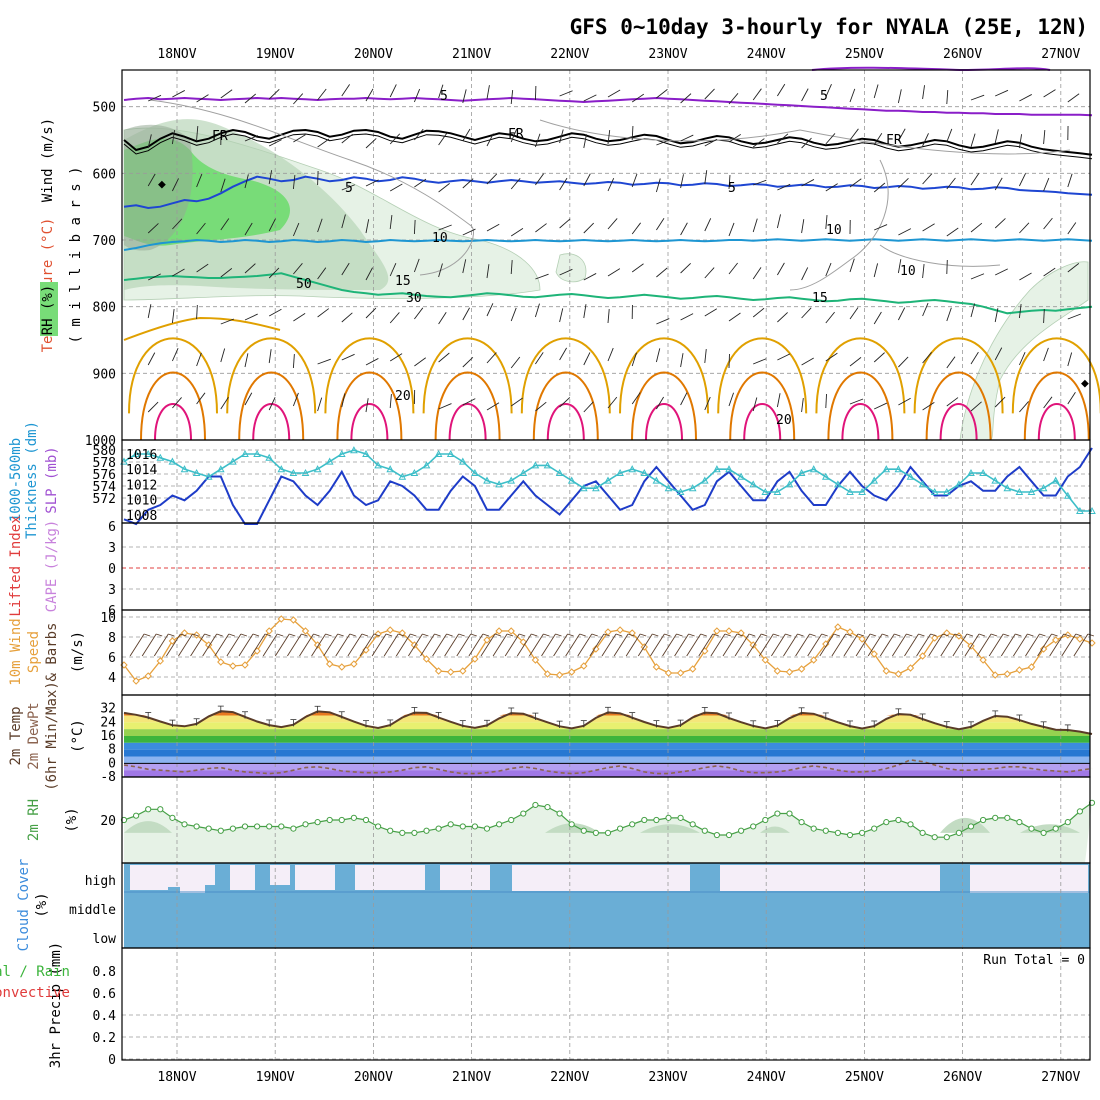  What do you see at coordinates (105, 487) in the screenshot?
I see `thickness-tick: 574` at bounding box center [105, 487].